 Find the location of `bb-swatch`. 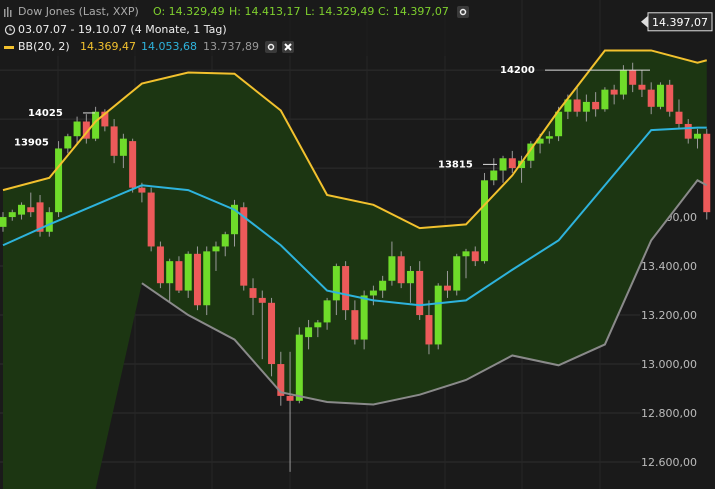

bb-swatch is located at coordinates (9, 47).